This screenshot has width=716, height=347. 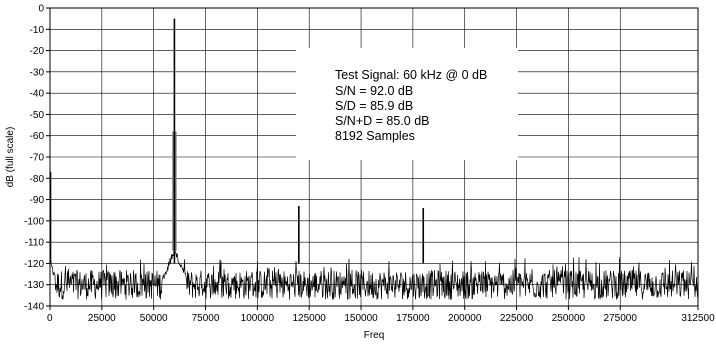 I want to click on x-axis-label: Freq, so click(x=374, y=335).